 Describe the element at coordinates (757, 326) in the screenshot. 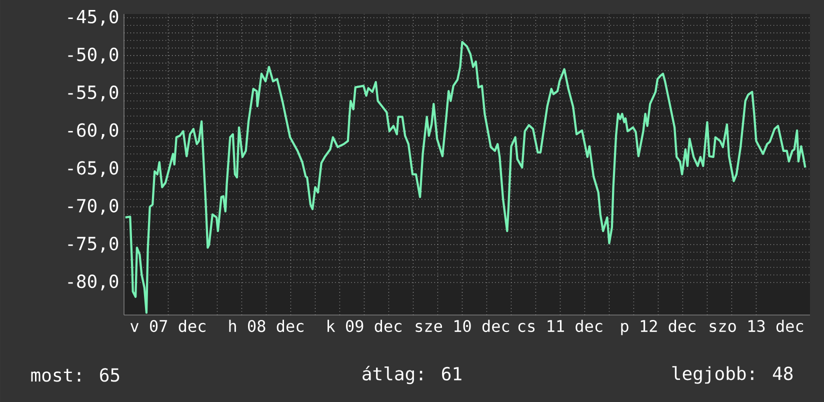

I see `x-tick-label: szo 13 dec` at that location.